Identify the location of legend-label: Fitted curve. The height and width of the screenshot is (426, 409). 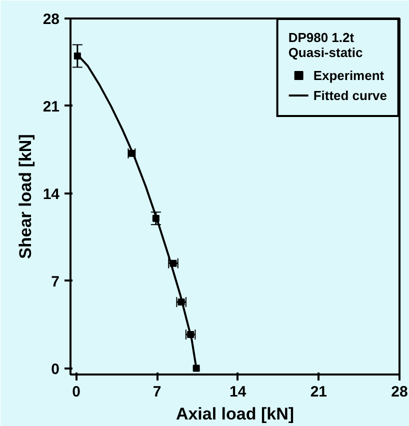
(350, 95).